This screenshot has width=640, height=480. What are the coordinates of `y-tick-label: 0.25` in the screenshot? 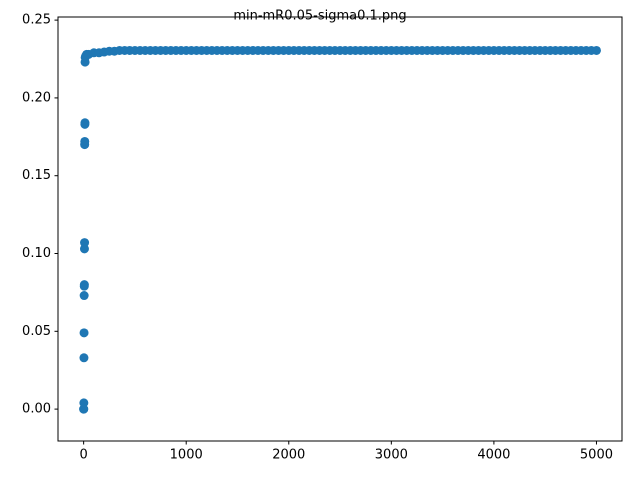 It's located at (36, 20).